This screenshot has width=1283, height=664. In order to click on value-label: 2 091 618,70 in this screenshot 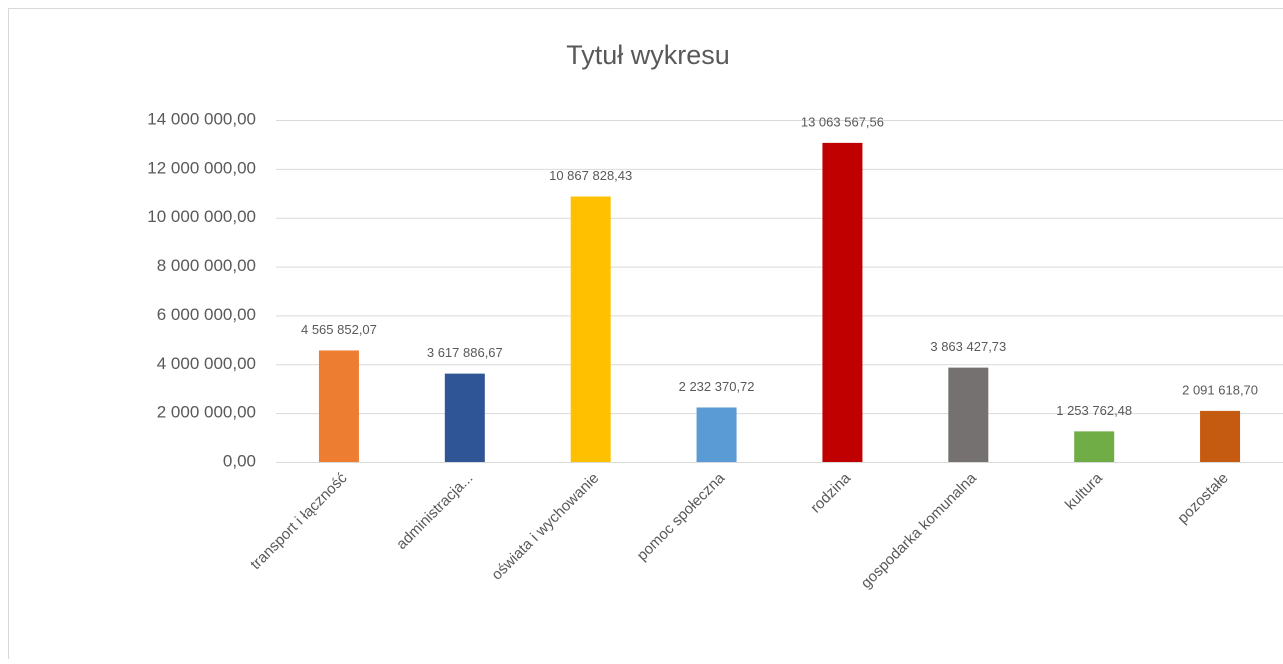, I will do `click(1220, 389)`.